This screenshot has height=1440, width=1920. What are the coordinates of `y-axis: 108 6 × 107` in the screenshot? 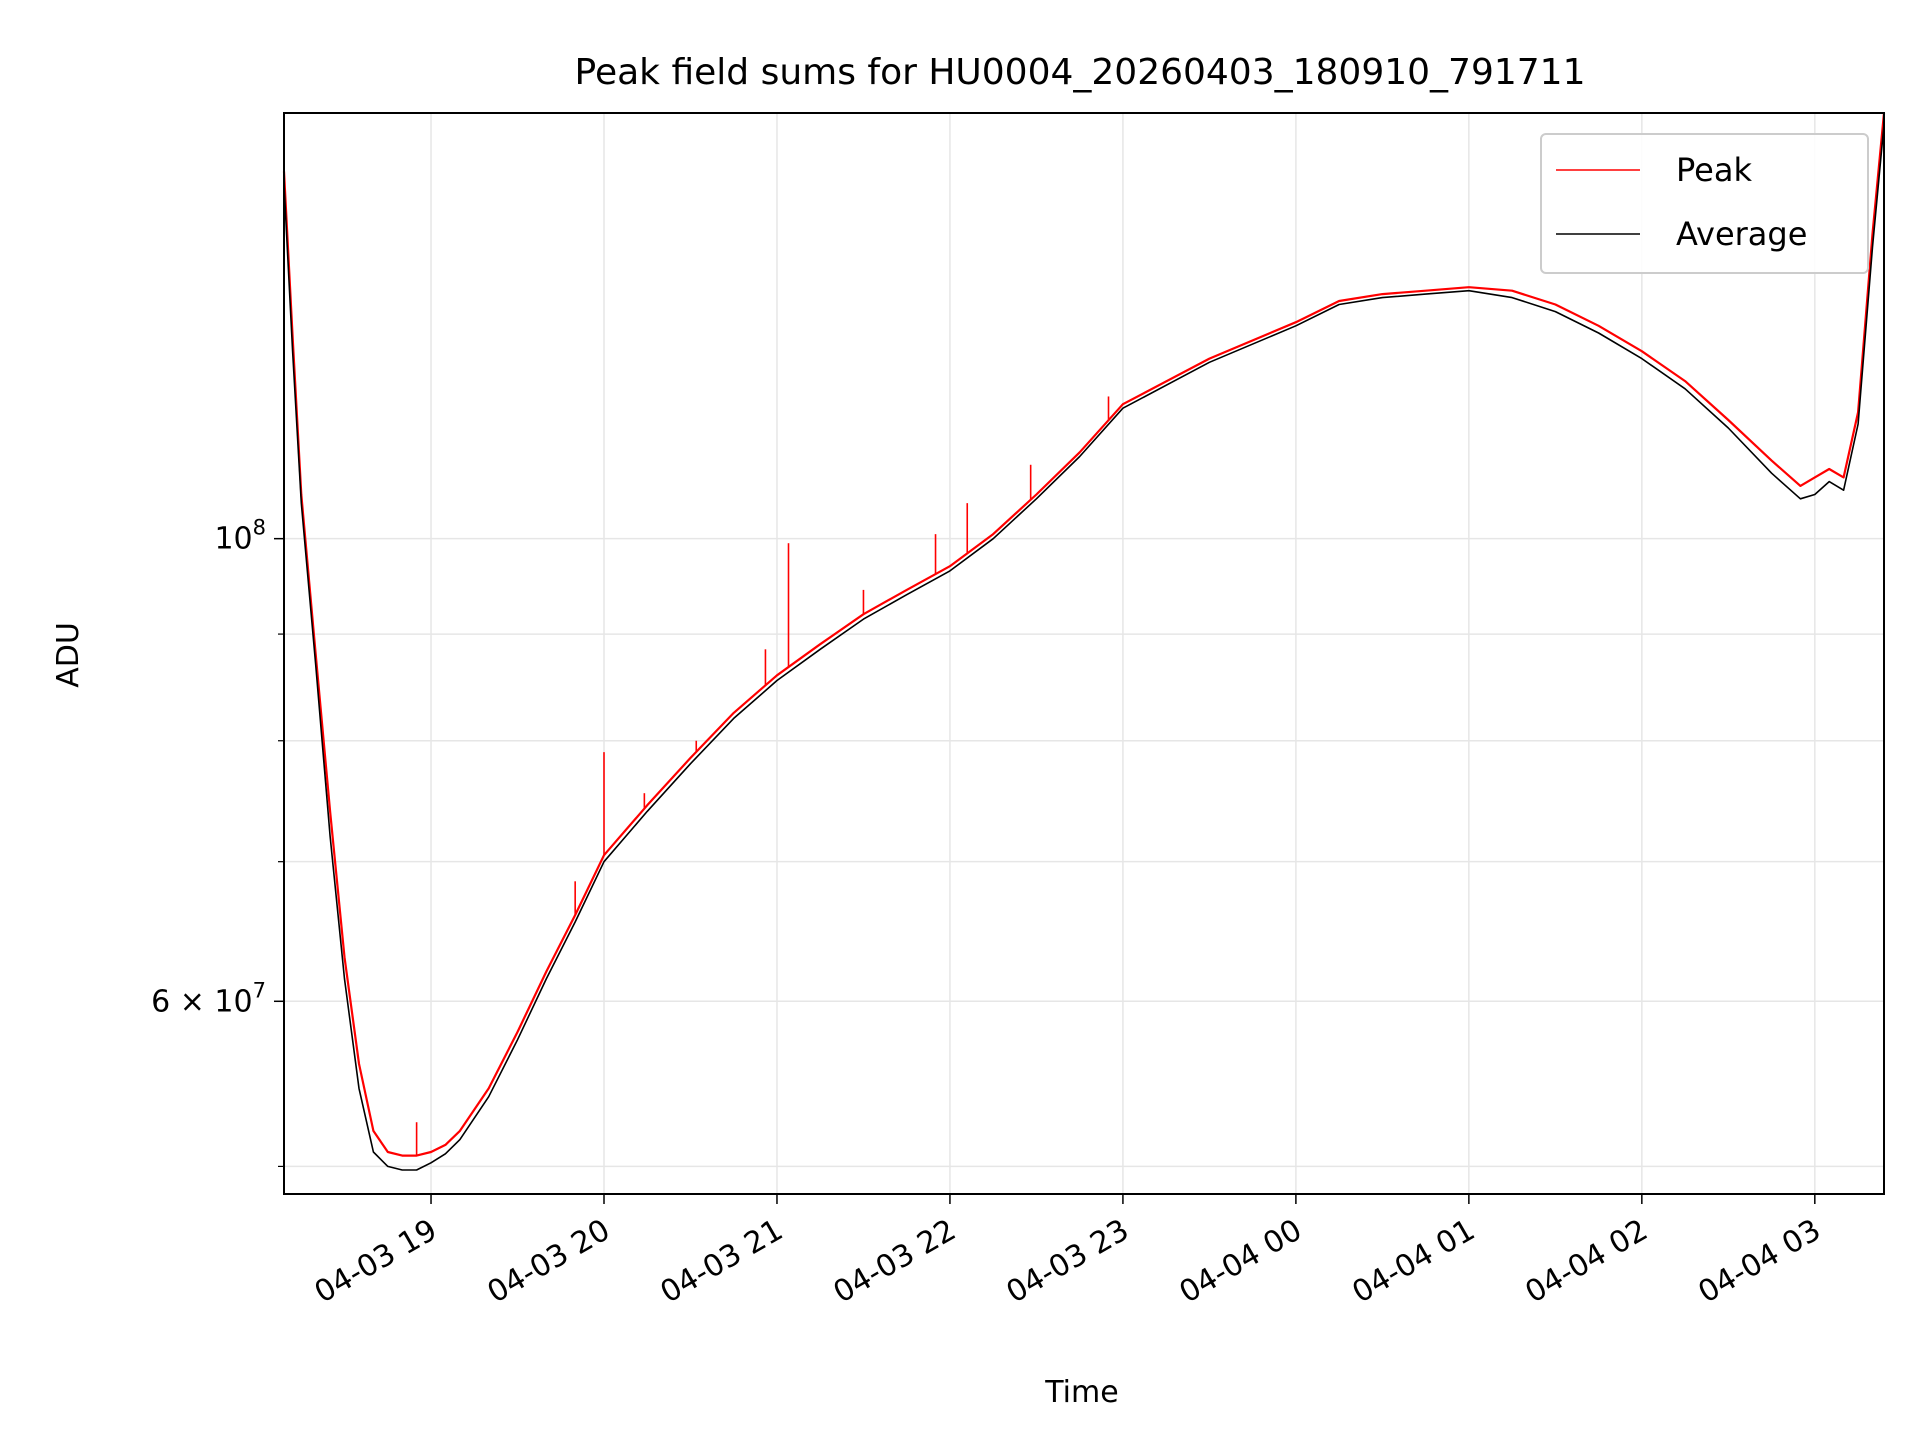 It's located at (217, 842).